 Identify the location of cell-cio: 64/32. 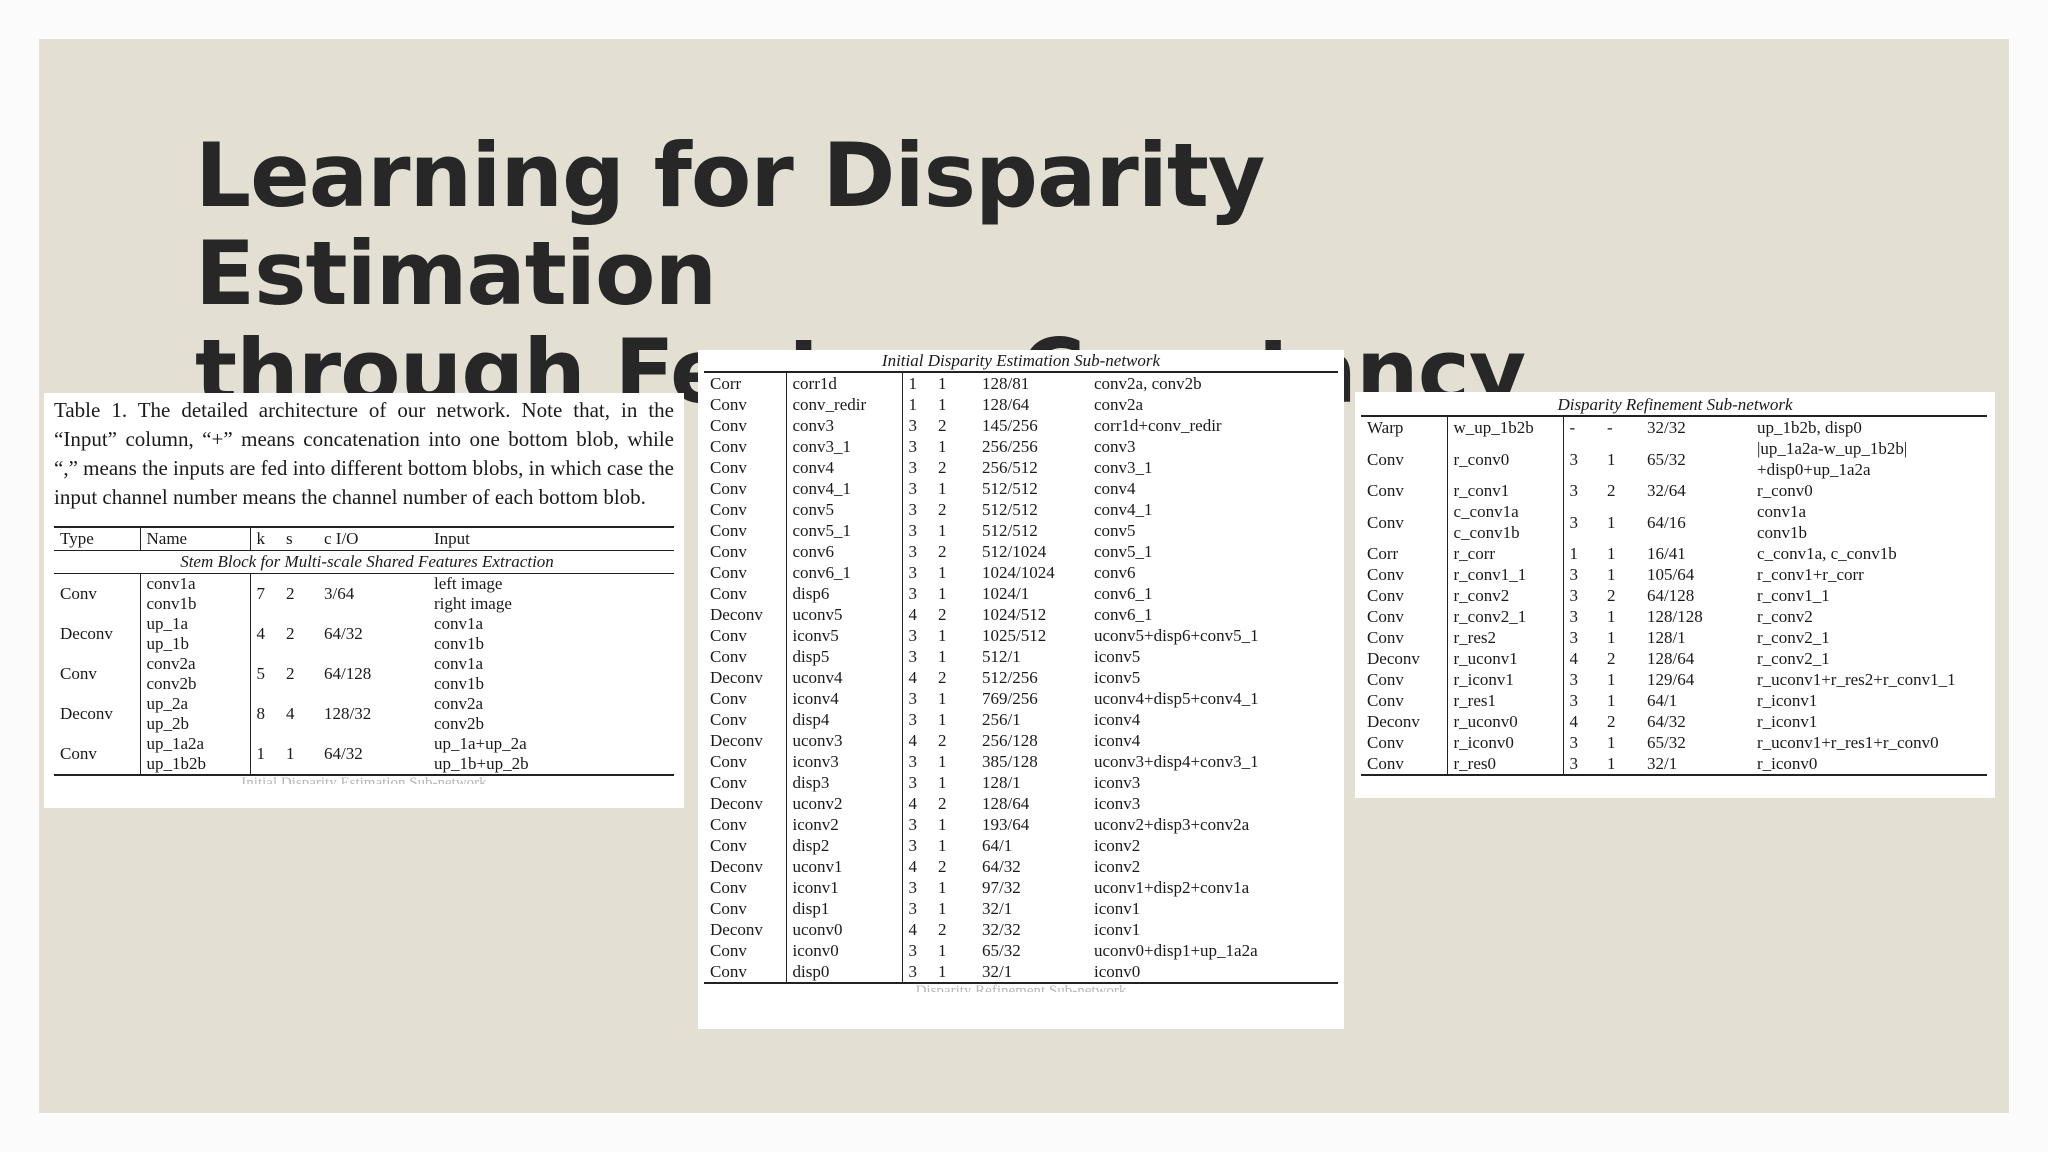
(343, 633).